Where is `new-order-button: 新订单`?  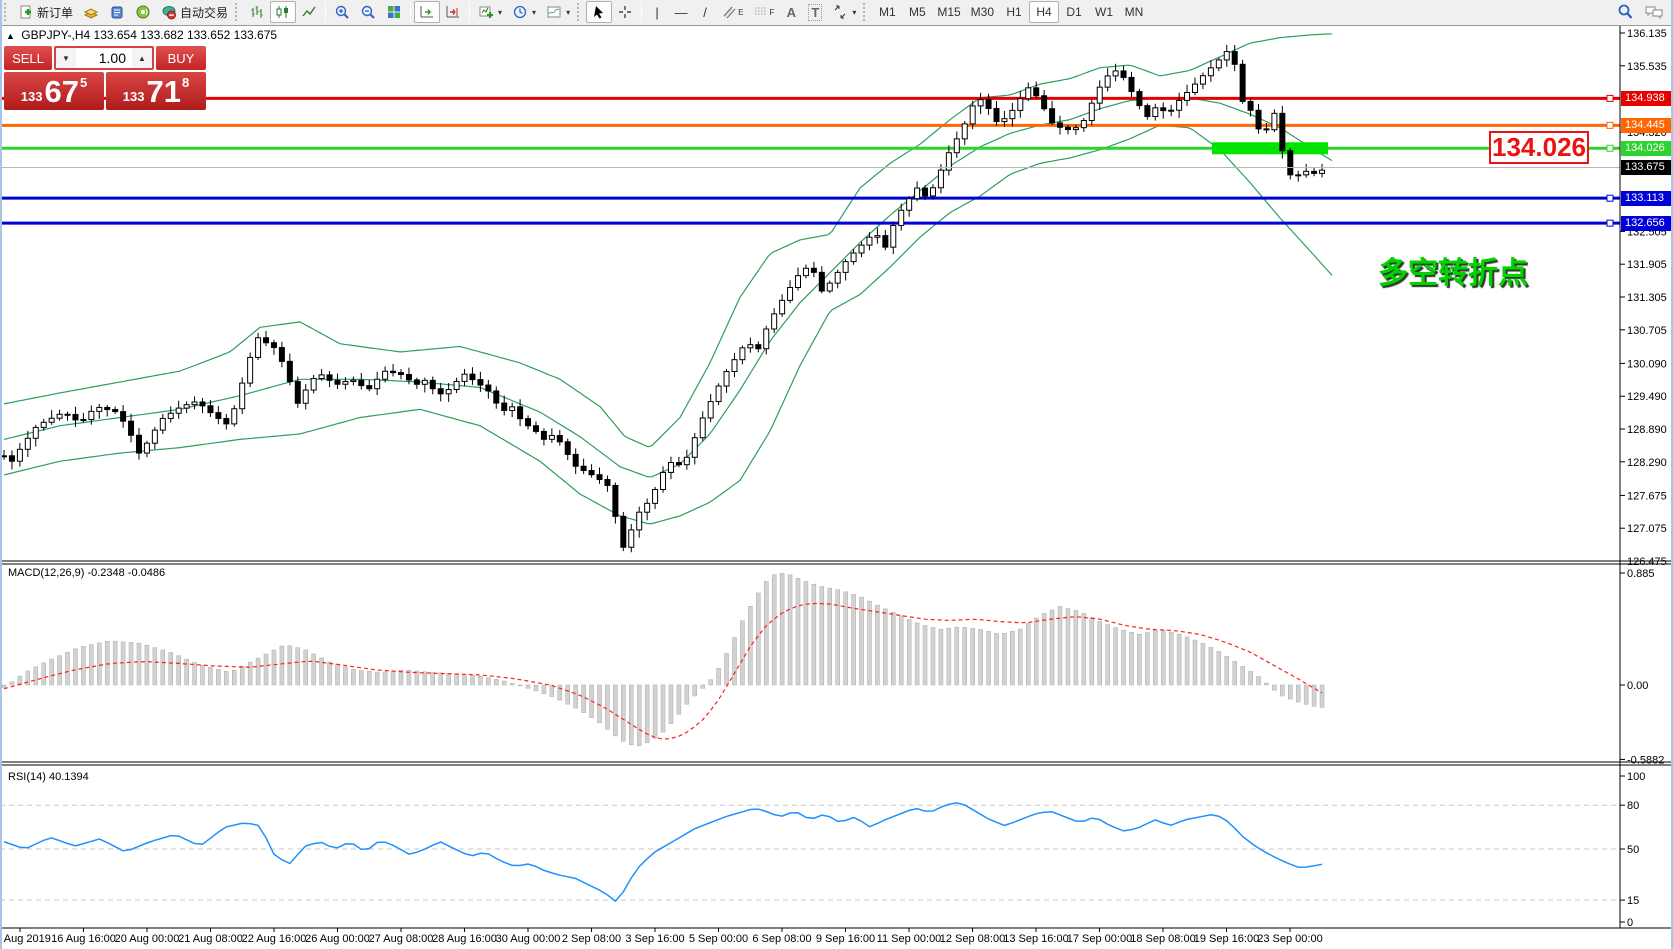
new-order-button: 新订单 is located at coordinates (45, 12).